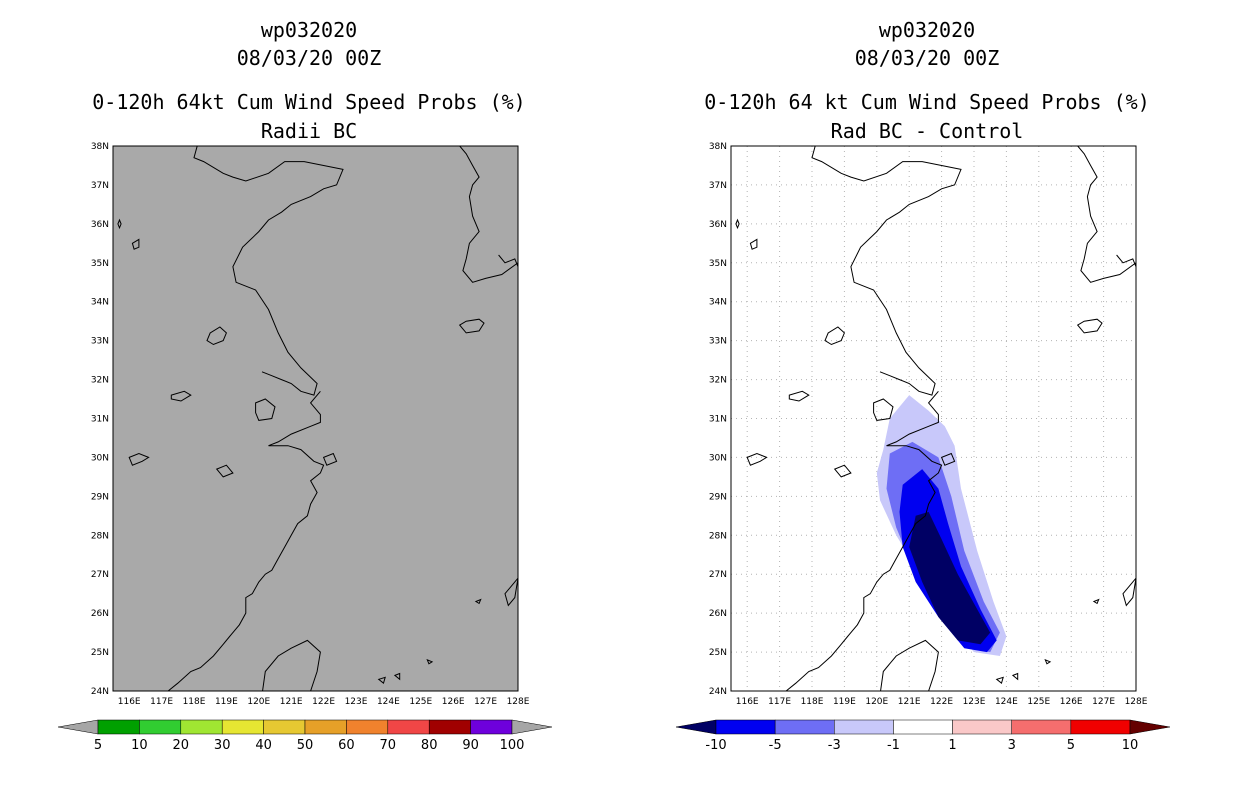  What do you see at coordinates (346, 745) in the screenshot?
I see `colorbar-label: 60` at bounding box center [346, 745].